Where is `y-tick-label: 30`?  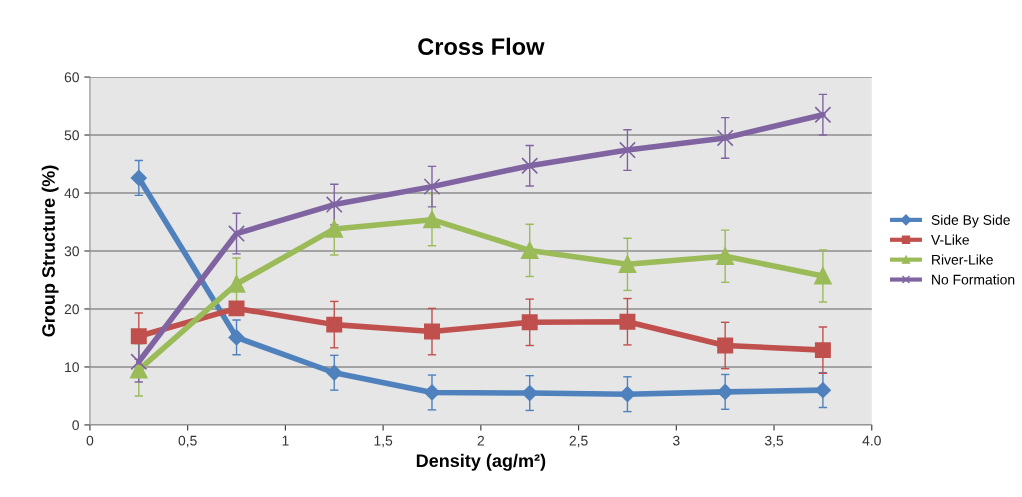
y-tick-label: 30 is located at coordinates (71, 251).